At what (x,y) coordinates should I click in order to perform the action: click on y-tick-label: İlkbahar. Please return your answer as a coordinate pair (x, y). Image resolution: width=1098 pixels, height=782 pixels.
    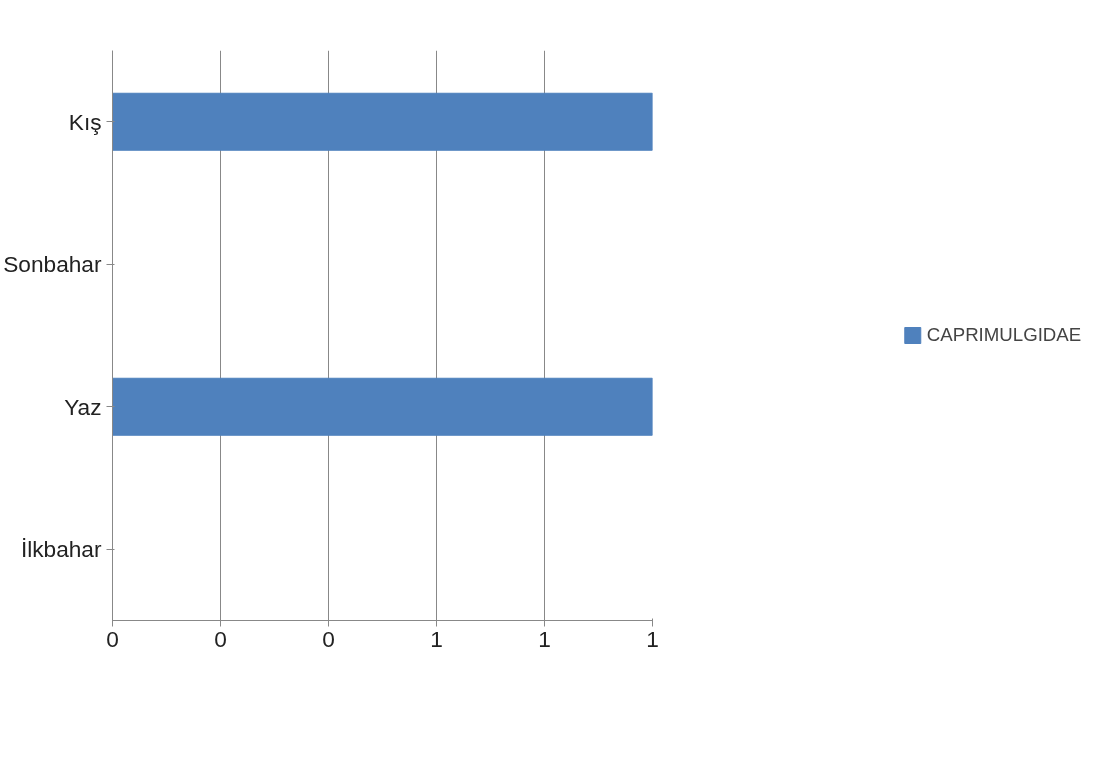
    Looking at the image, I should click on (61, 549).